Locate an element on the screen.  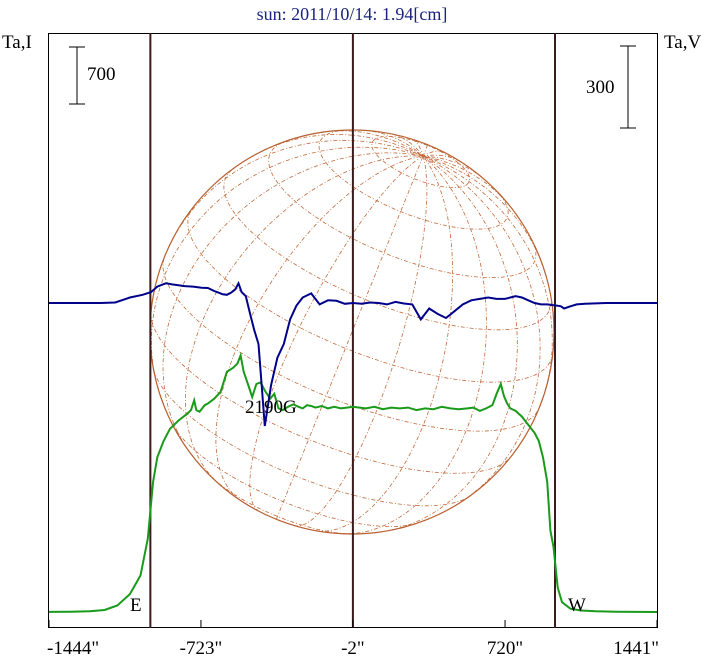
left-scale-bar is located at coordinates (77, 75).